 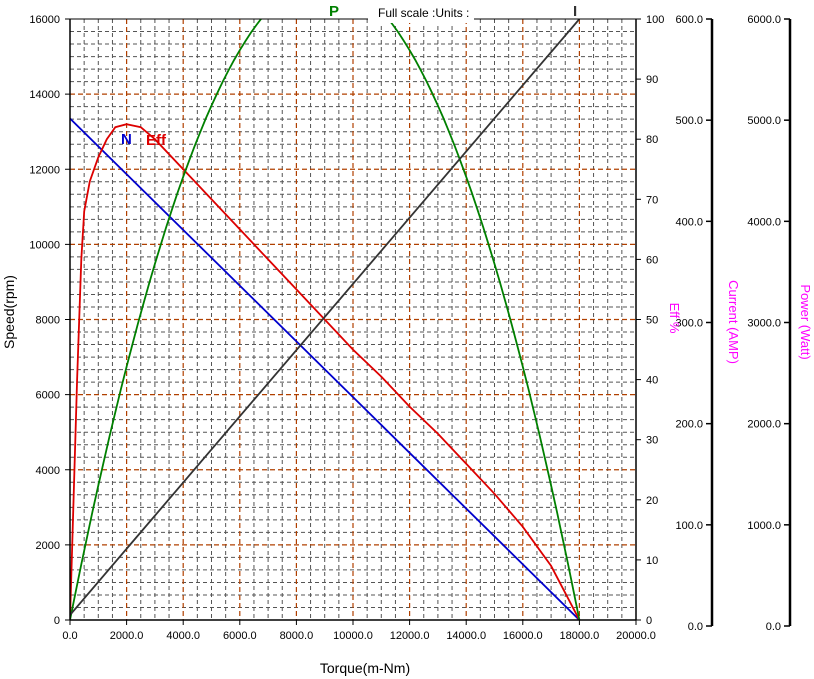 What do you see at coordinates (9, 312) in the screenshot?
I see `y-axis-title-speed: Speed(rpm)` at bounding box center [9, 312].